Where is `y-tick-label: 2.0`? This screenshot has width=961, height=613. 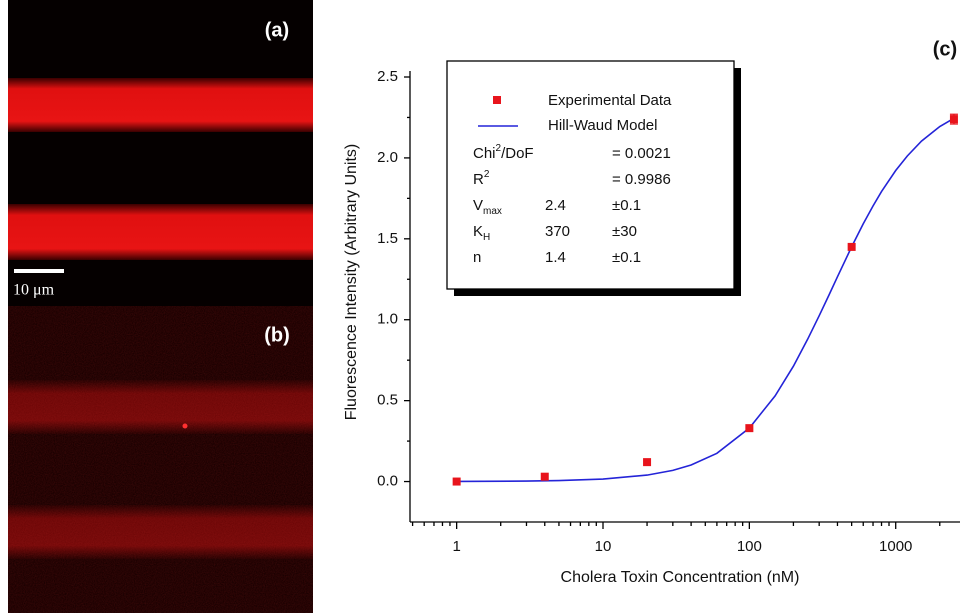 y-tick-label: 2.0 is located at coordinates (387, 157).